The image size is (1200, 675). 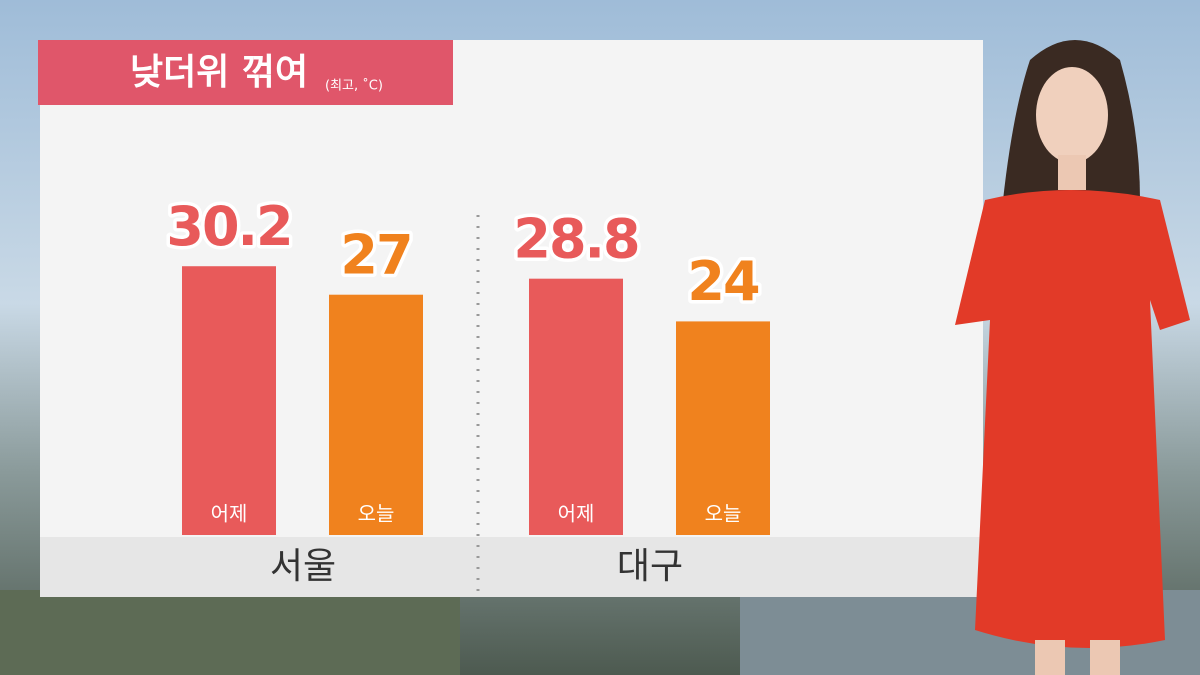 I want to click on value-label: 24, so click(x=723, y=281).